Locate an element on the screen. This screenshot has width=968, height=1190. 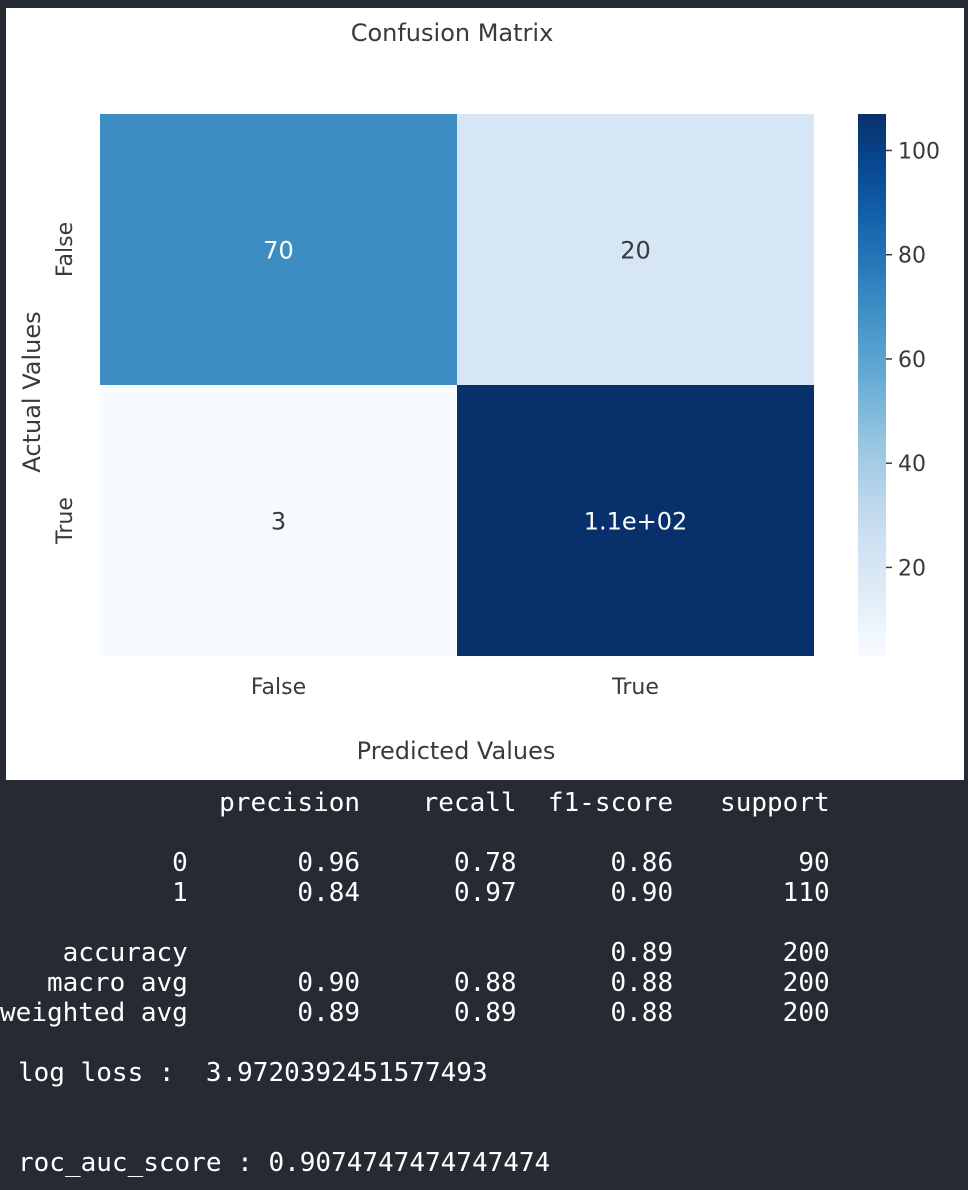
y-tick-label: False is located at coordinates (65, 249).